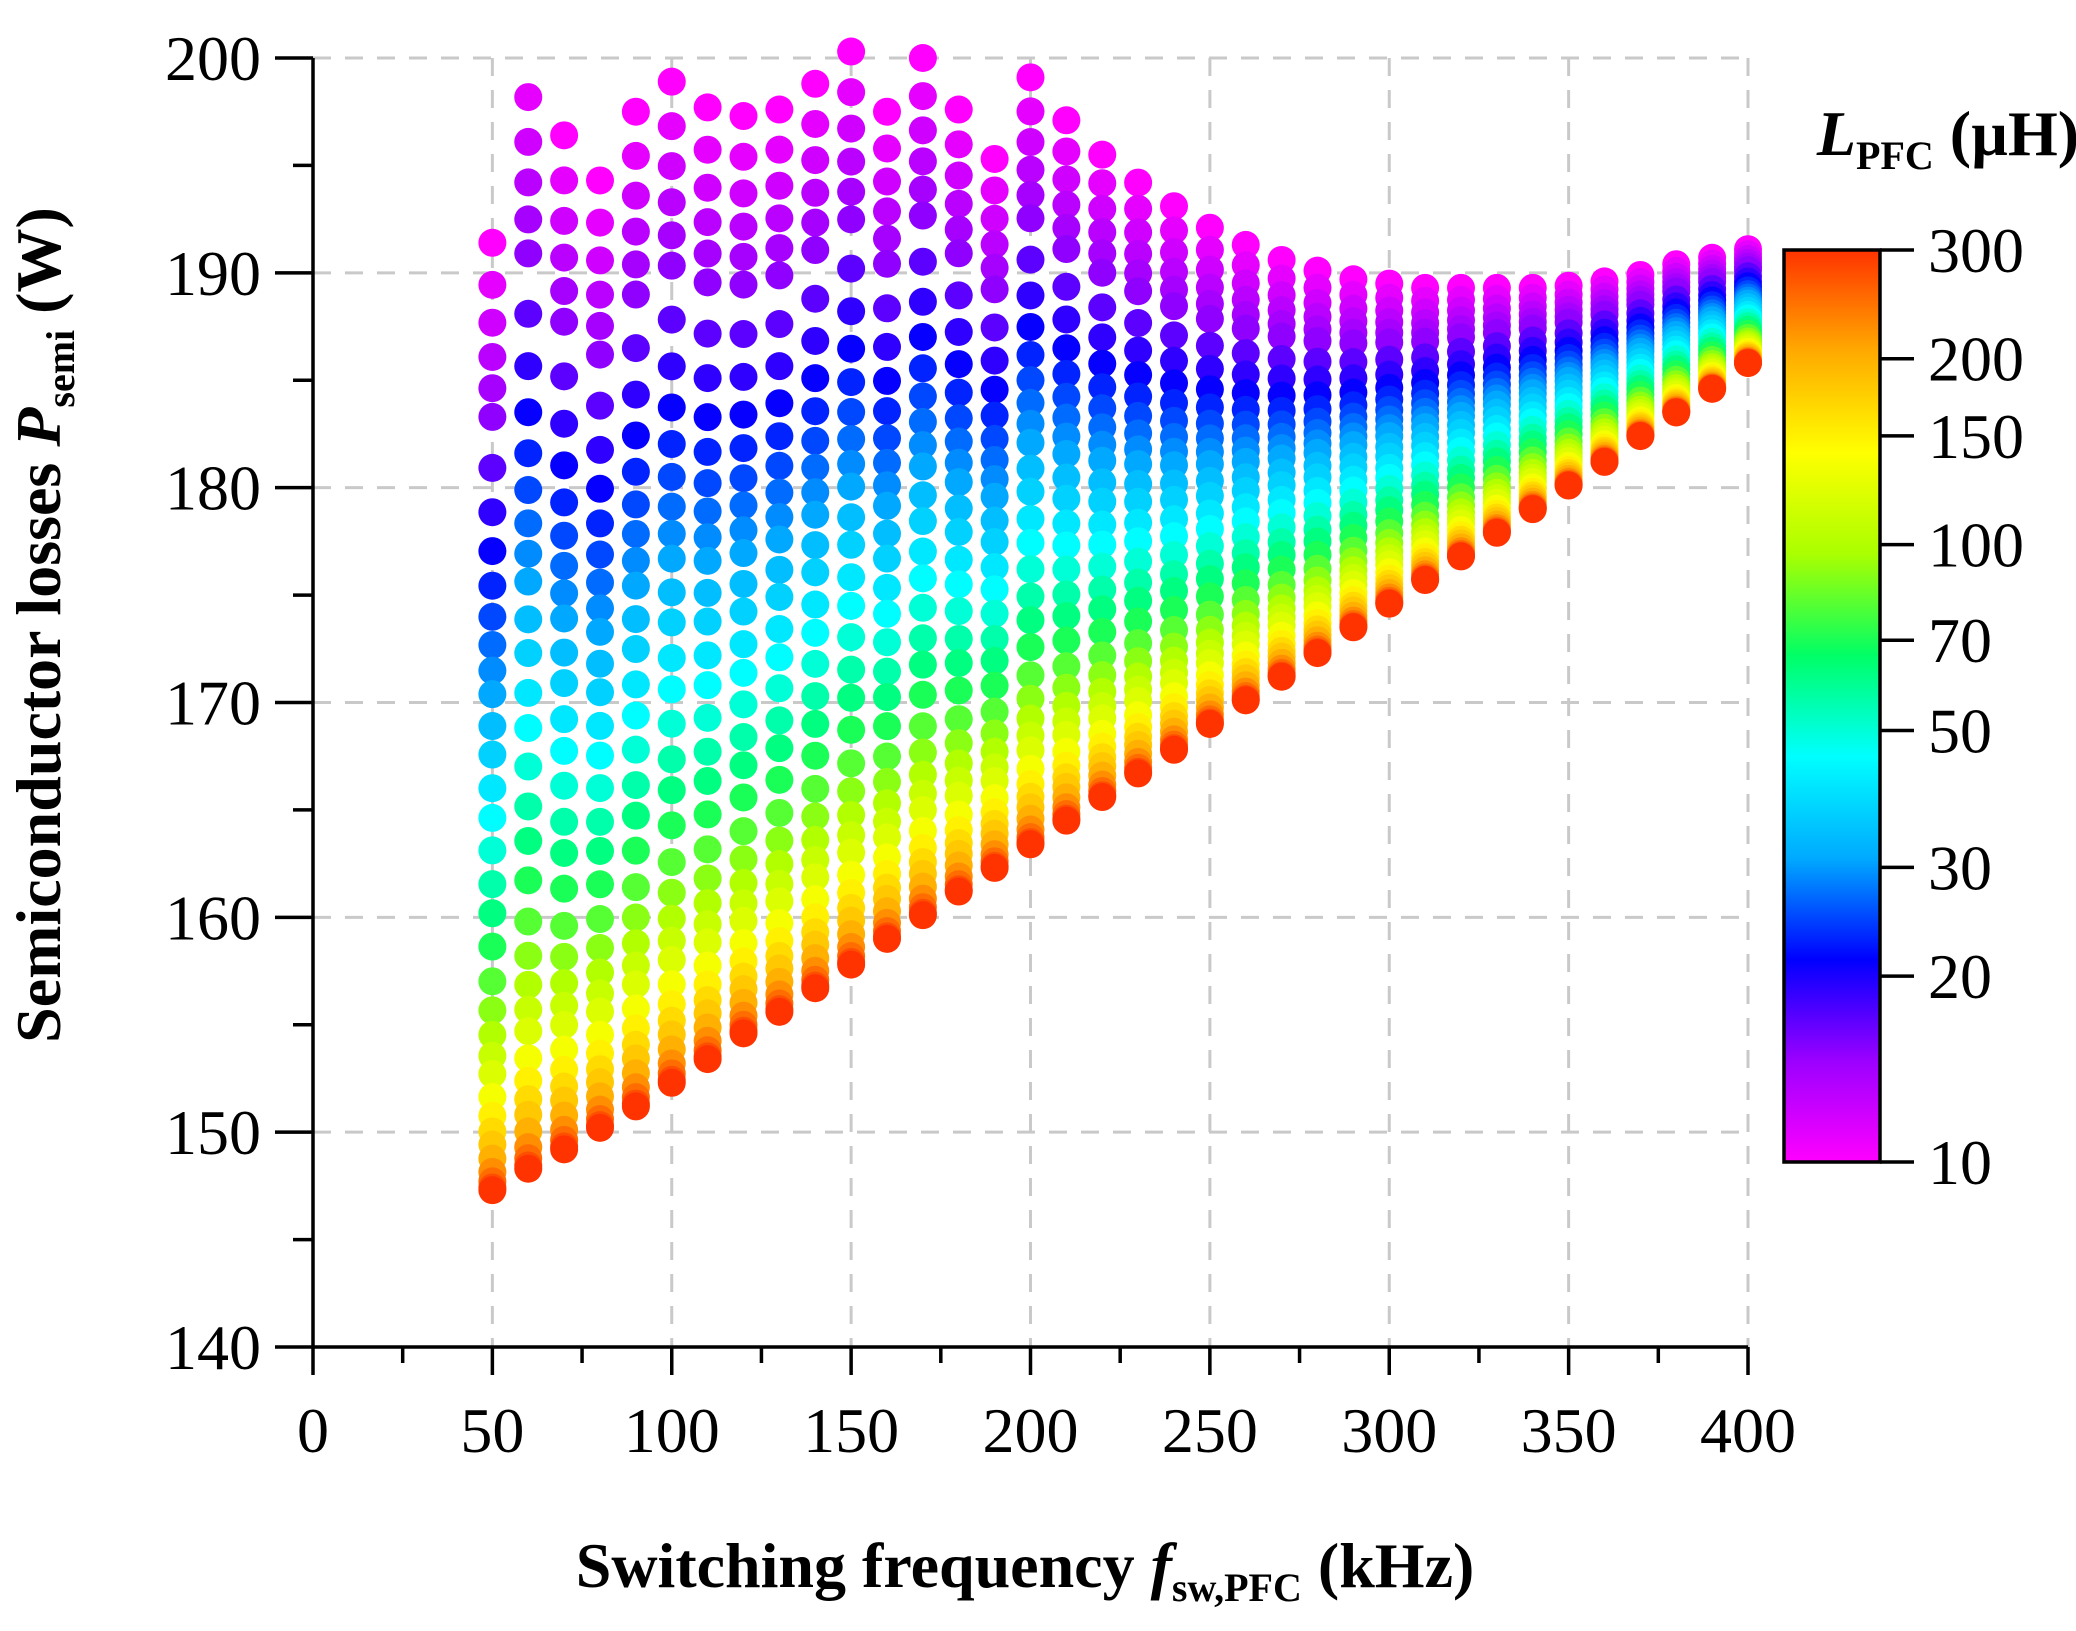  I want to click on x-tick-label: 300, so click(1389, 1430).